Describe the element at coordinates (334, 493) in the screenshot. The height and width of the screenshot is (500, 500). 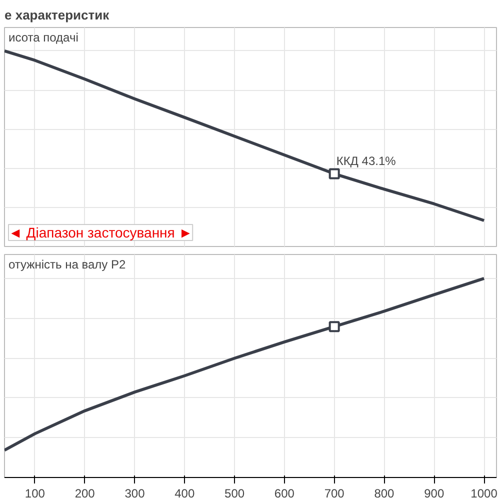
I see `x-tick-label: 700` at that location.